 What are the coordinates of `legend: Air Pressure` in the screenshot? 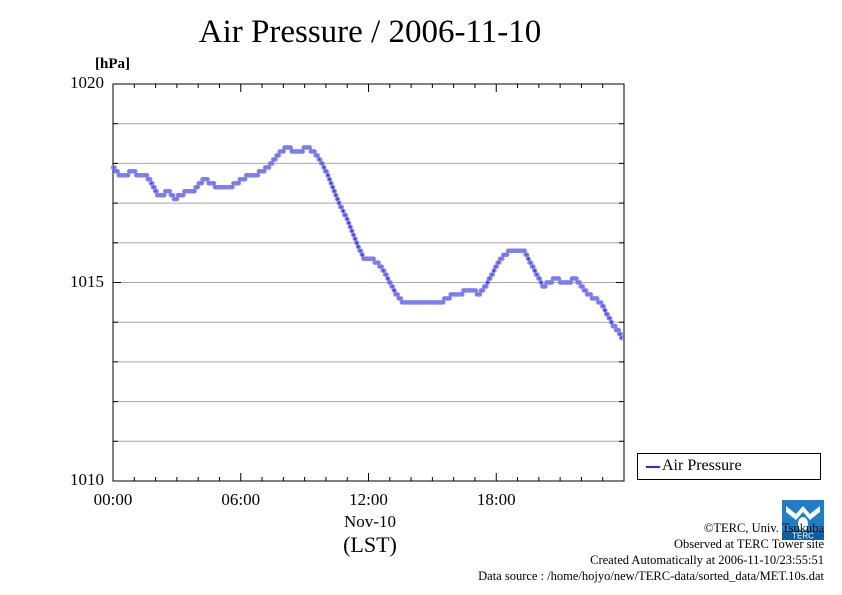 It's located at (729, 466).